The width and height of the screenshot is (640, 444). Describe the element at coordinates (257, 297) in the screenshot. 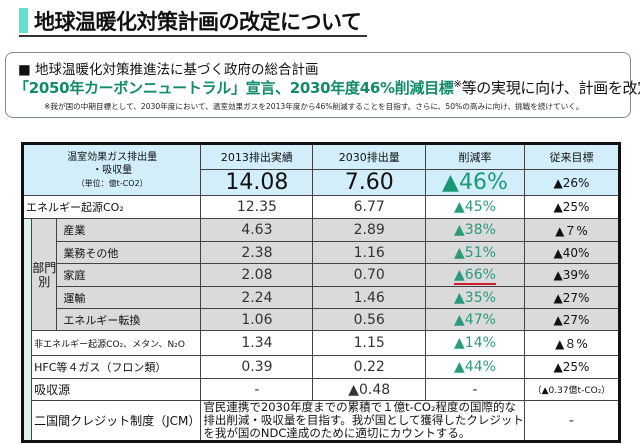

I see `v2013: 2.24` at that location.